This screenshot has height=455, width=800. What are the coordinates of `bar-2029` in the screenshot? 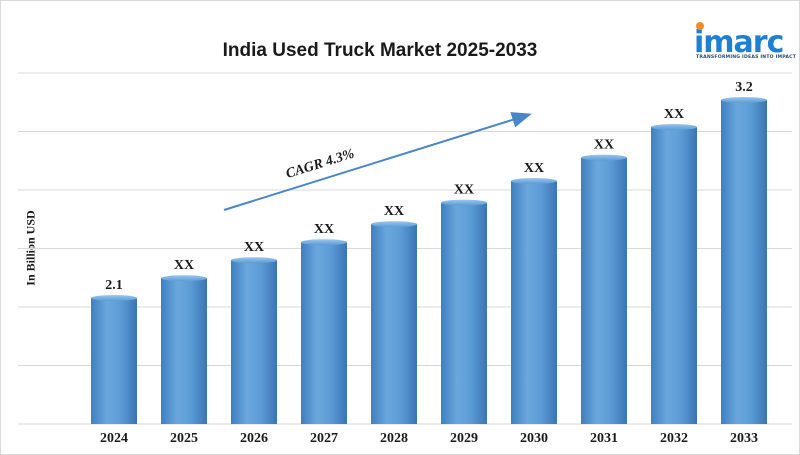 It's located at (464, 311).